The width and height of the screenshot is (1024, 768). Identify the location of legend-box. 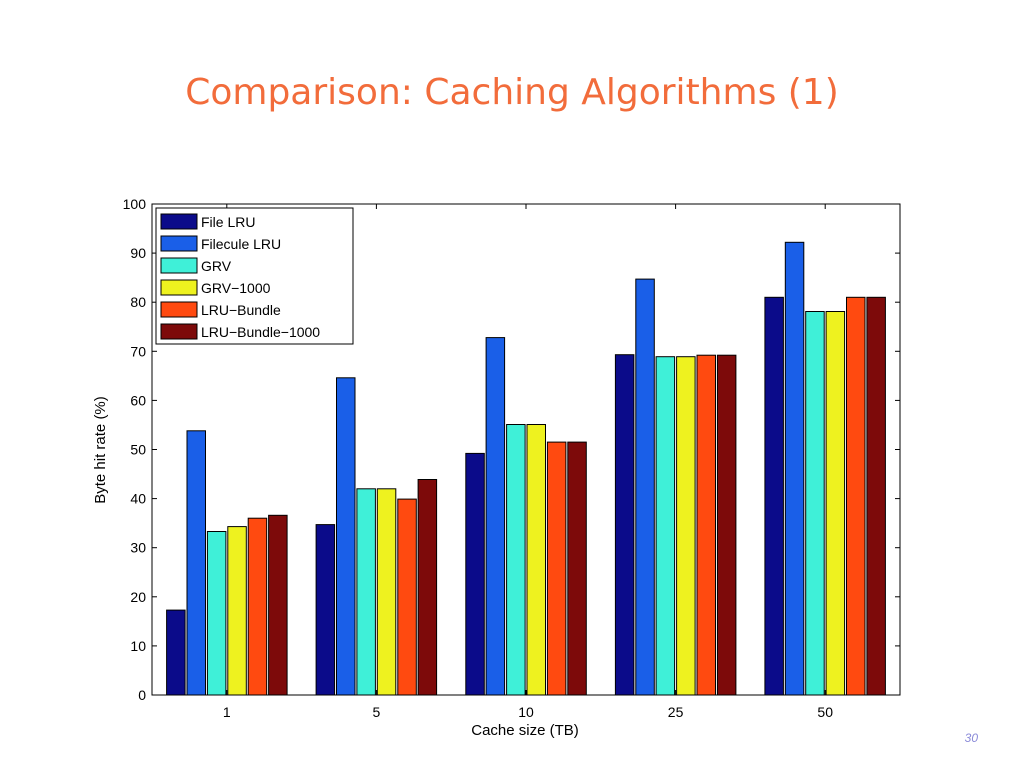
(254, 276).